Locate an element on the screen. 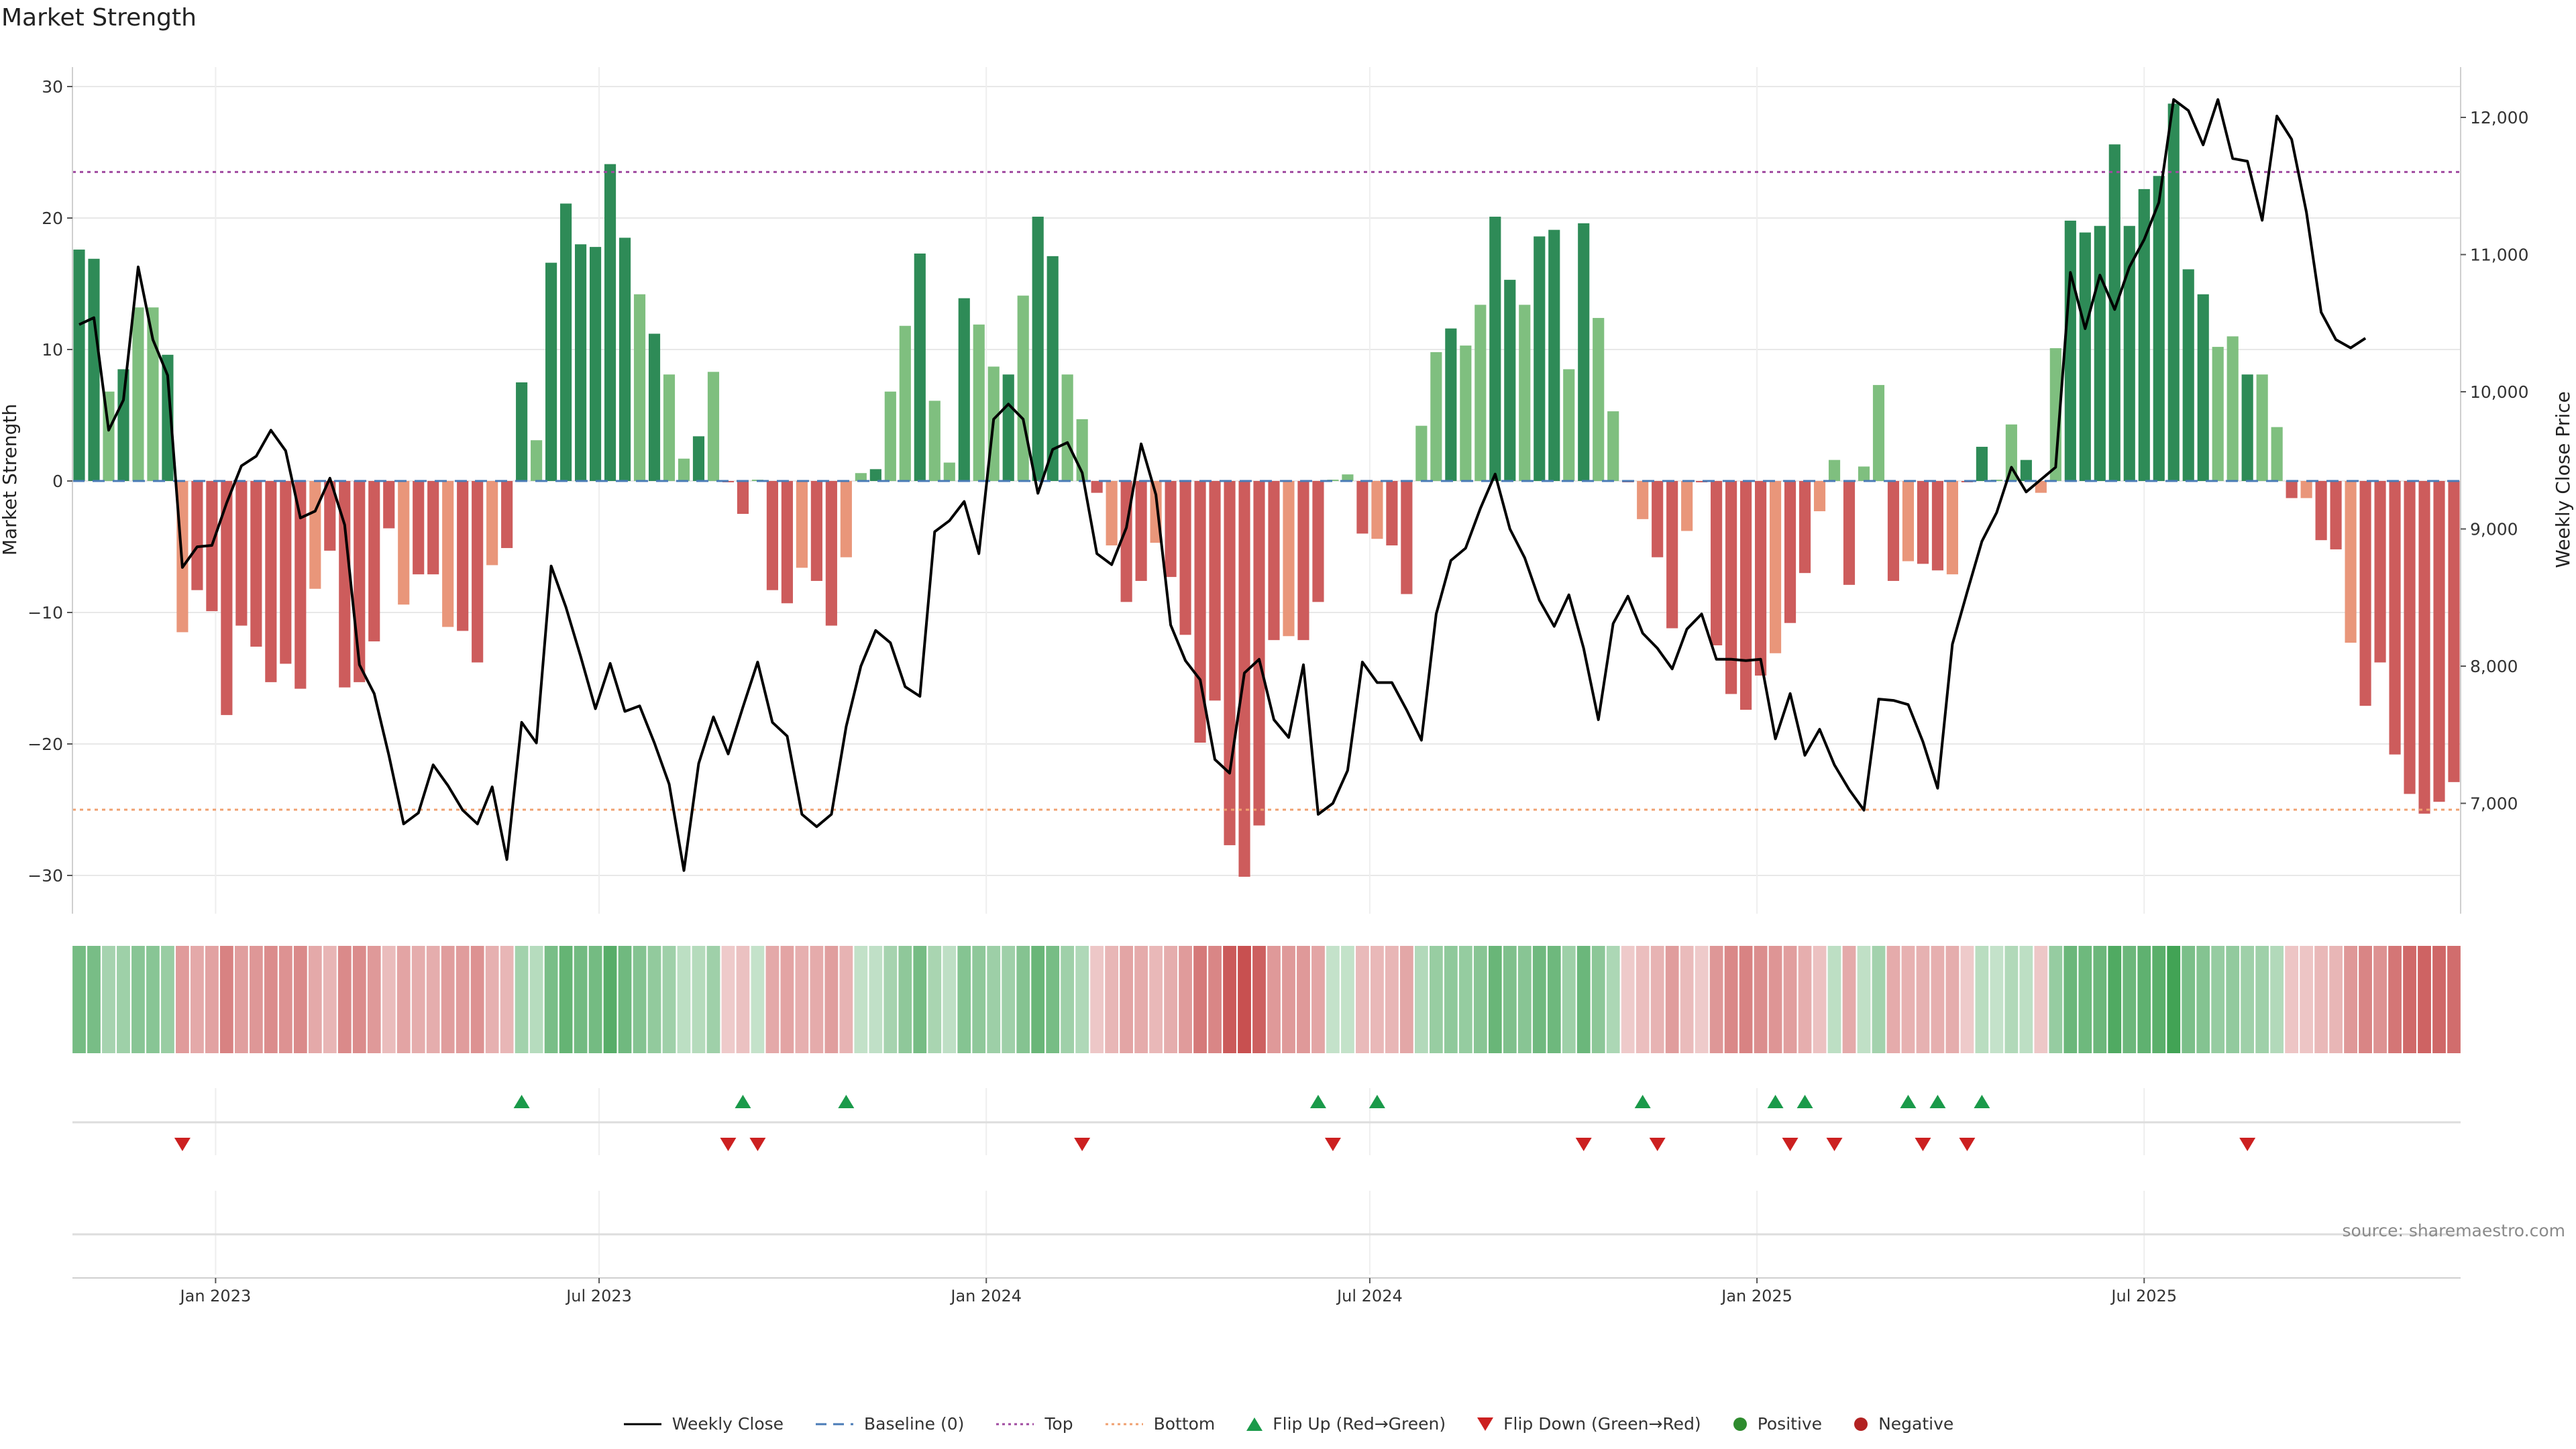 Image resolution: width=2576 pixels, height=1449 pixels. legend-label: Flip Up (Red→Green) is located at coordinates (1359, 1424).